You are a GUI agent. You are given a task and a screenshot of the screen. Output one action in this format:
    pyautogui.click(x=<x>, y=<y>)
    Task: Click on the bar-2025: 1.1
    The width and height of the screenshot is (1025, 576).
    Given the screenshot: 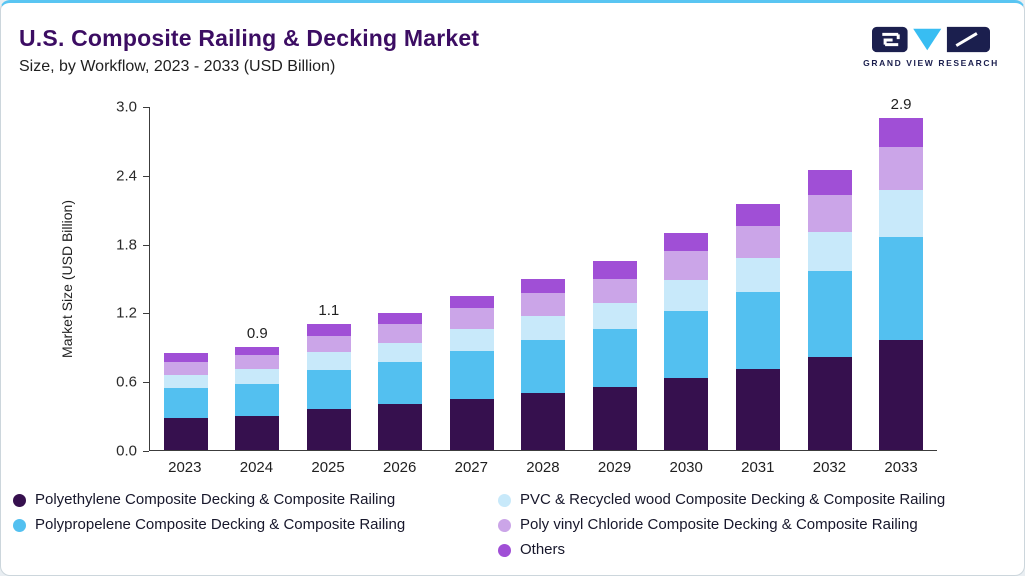 What is the action you would take?
    pyautogui.click(x=328, y=278)
    